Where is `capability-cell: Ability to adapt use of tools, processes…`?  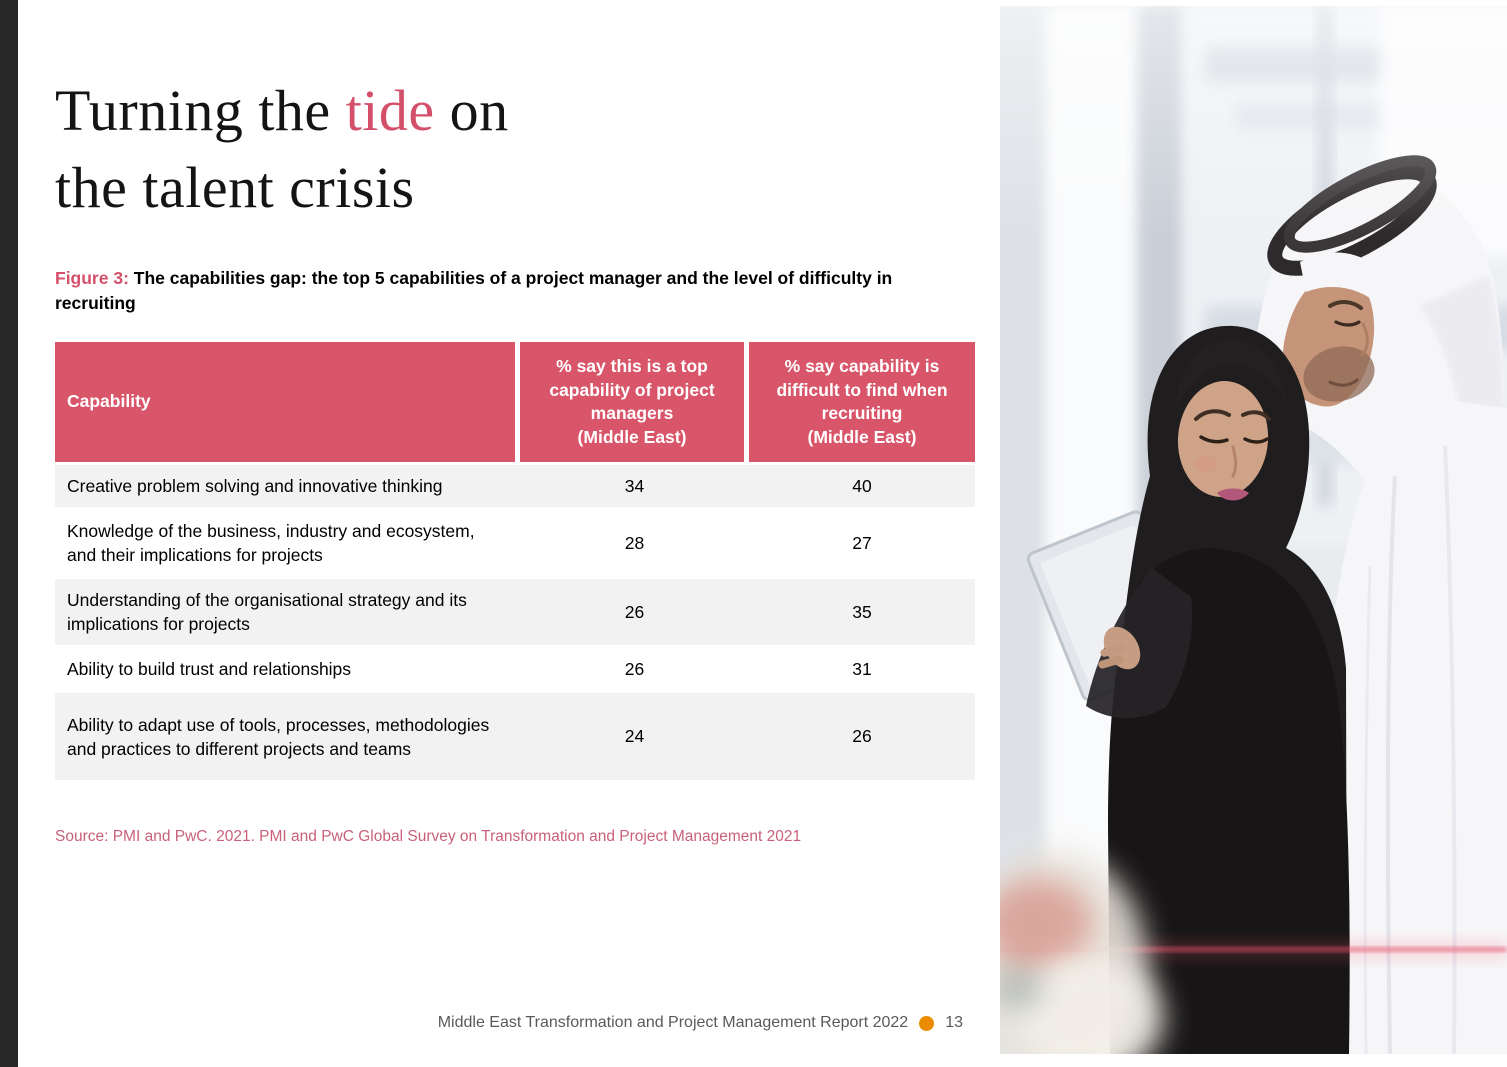 capability-cell: Ability to adapt use of tools, processes… is located at coordinates (278, 736).